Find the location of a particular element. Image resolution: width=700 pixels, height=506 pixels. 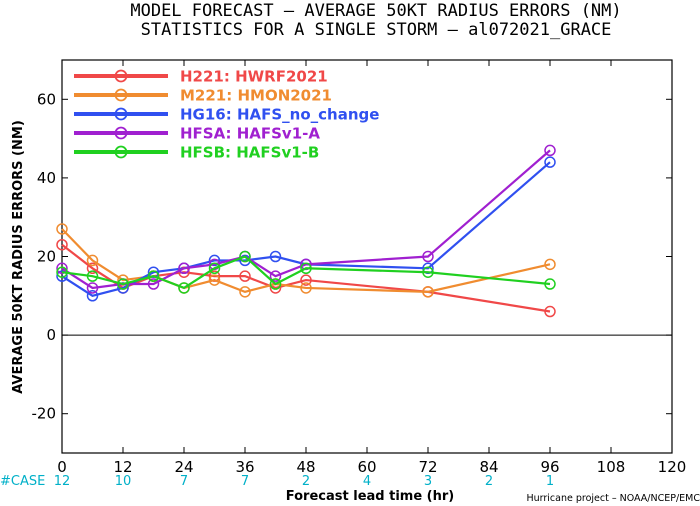

case-count: 1 is located at coordinates (550, 481).